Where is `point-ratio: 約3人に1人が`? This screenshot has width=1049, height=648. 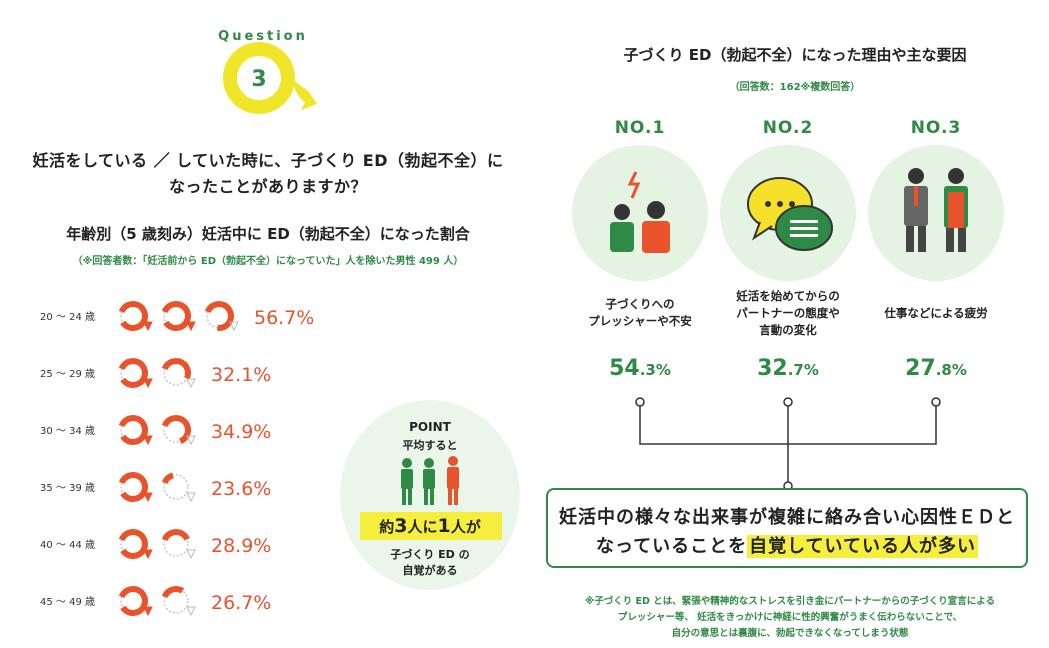
point-ratio: 約3人に1人が is located at coordinates (430, 526).